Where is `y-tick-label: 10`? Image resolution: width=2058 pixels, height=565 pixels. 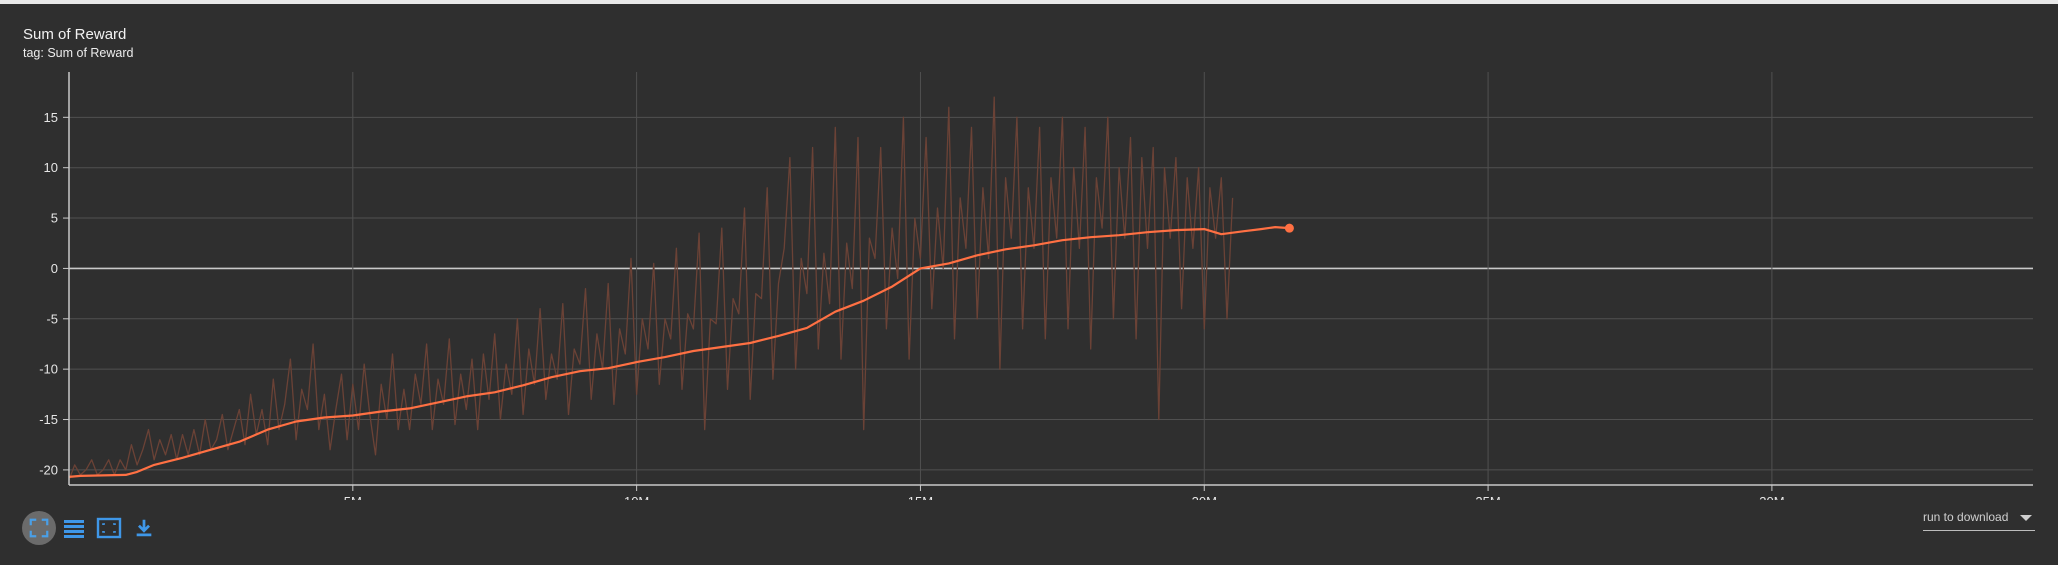 y-tick-label: 10 is located at coordinates (51, 167).